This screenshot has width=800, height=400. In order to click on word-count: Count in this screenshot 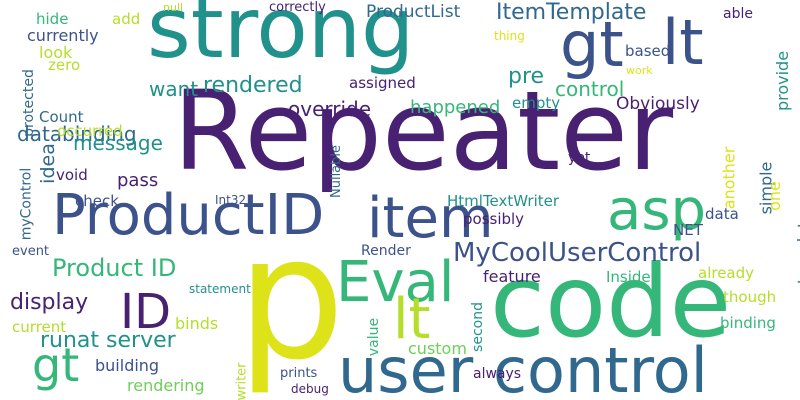, I will do `click(61, 117)`.